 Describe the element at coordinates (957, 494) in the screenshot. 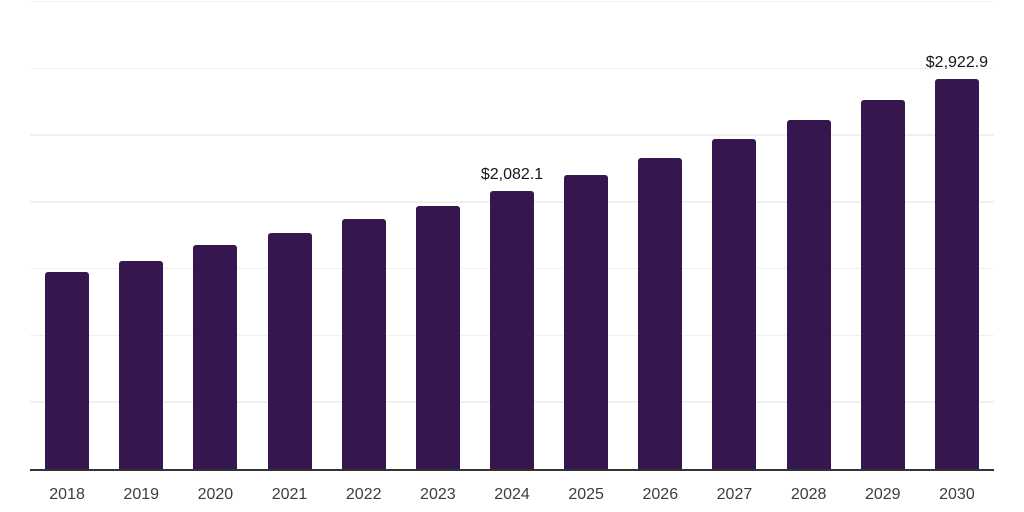

I see `x-tick-label-2030: 2030` at that location.